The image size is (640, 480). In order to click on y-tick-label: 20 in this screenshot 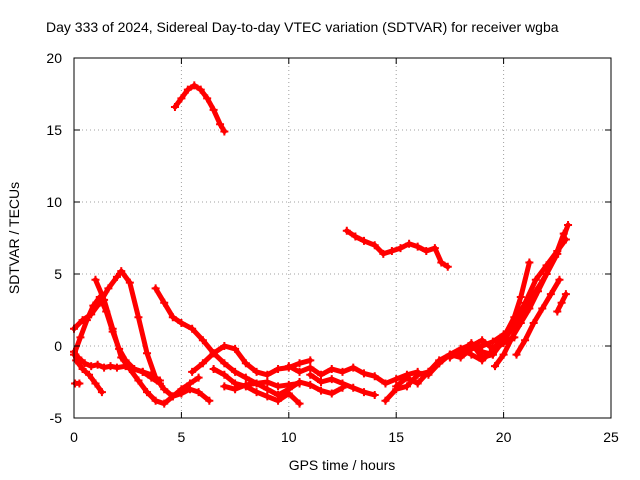, I will do `click(54, 58)`.